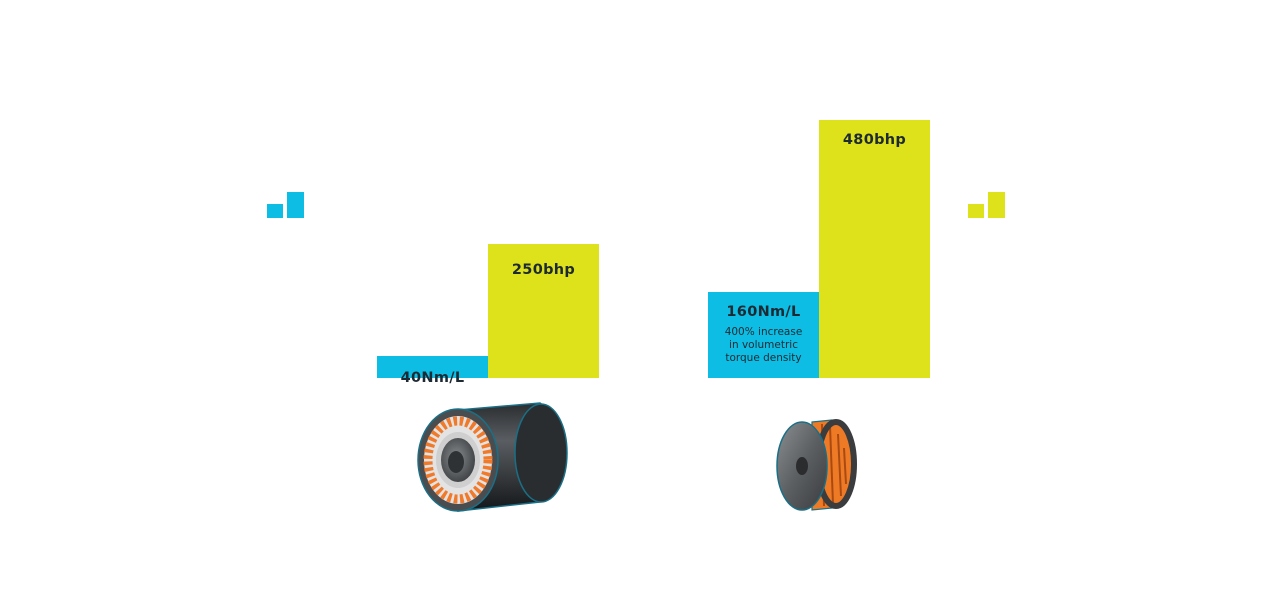  I want to click on bar-power-axial: 480bhp, so click(874, 249).